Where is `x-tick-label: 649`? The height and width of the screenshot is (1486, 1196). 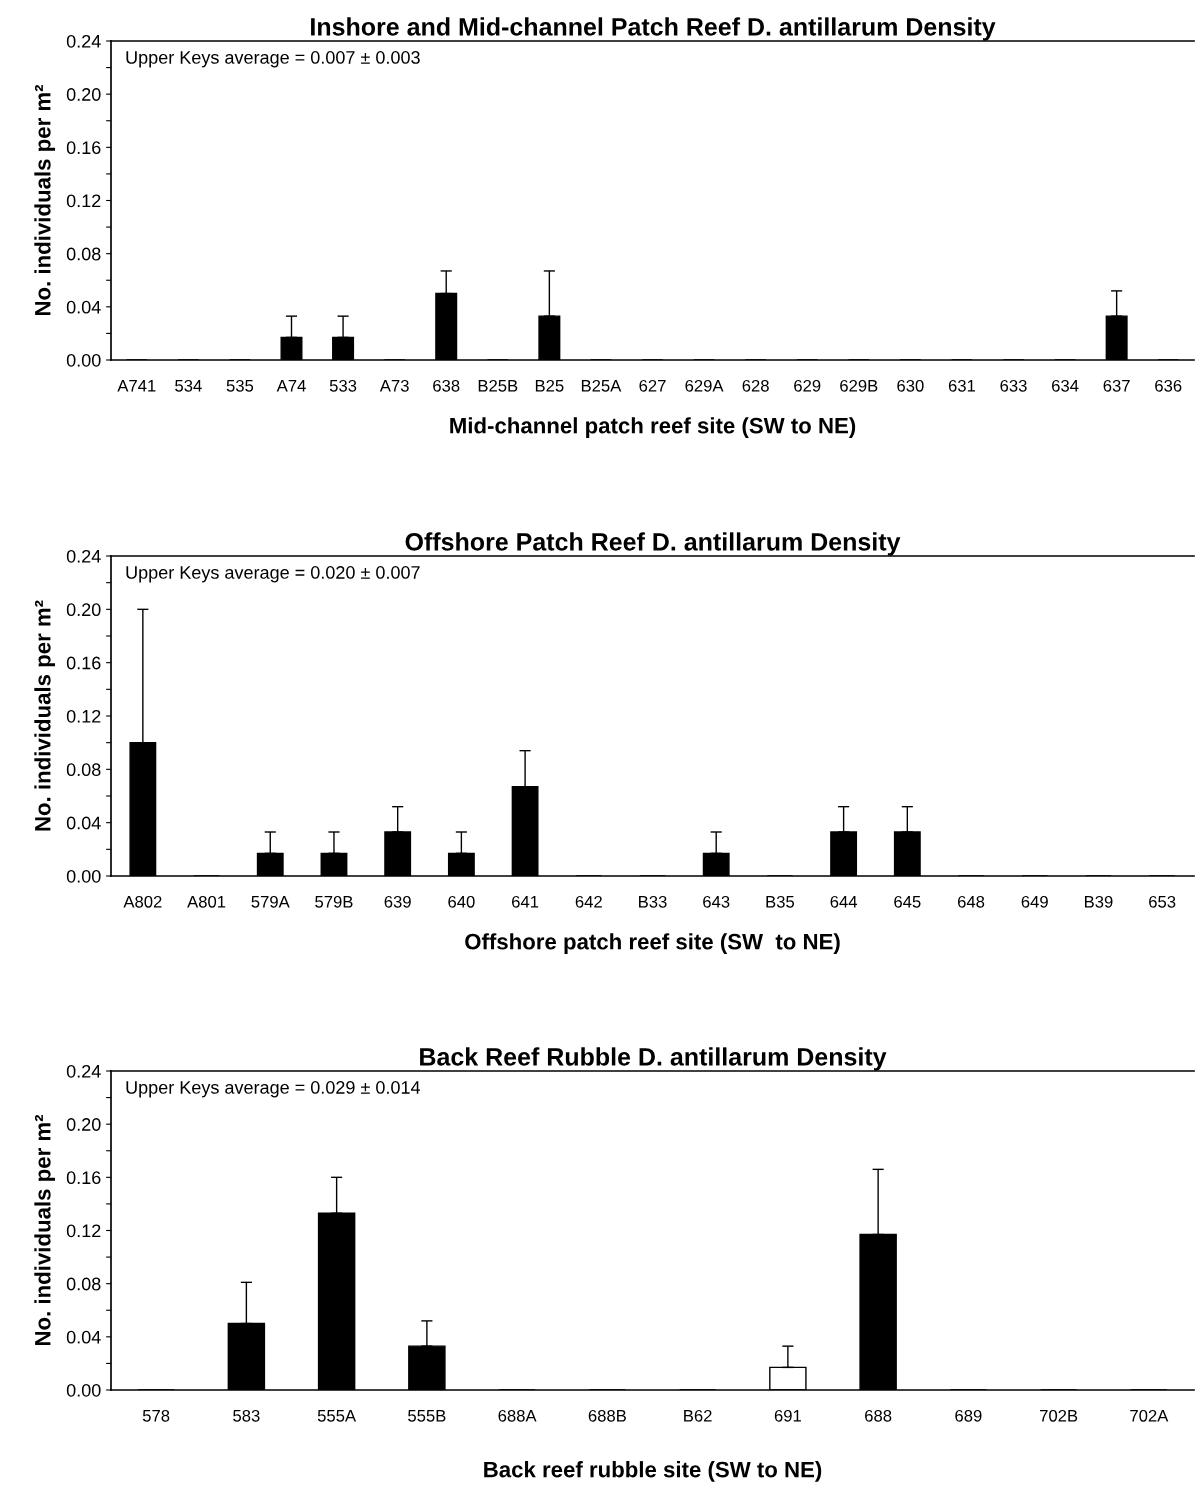
x-tick-label: 649 is located at coordinates (1034, 901).